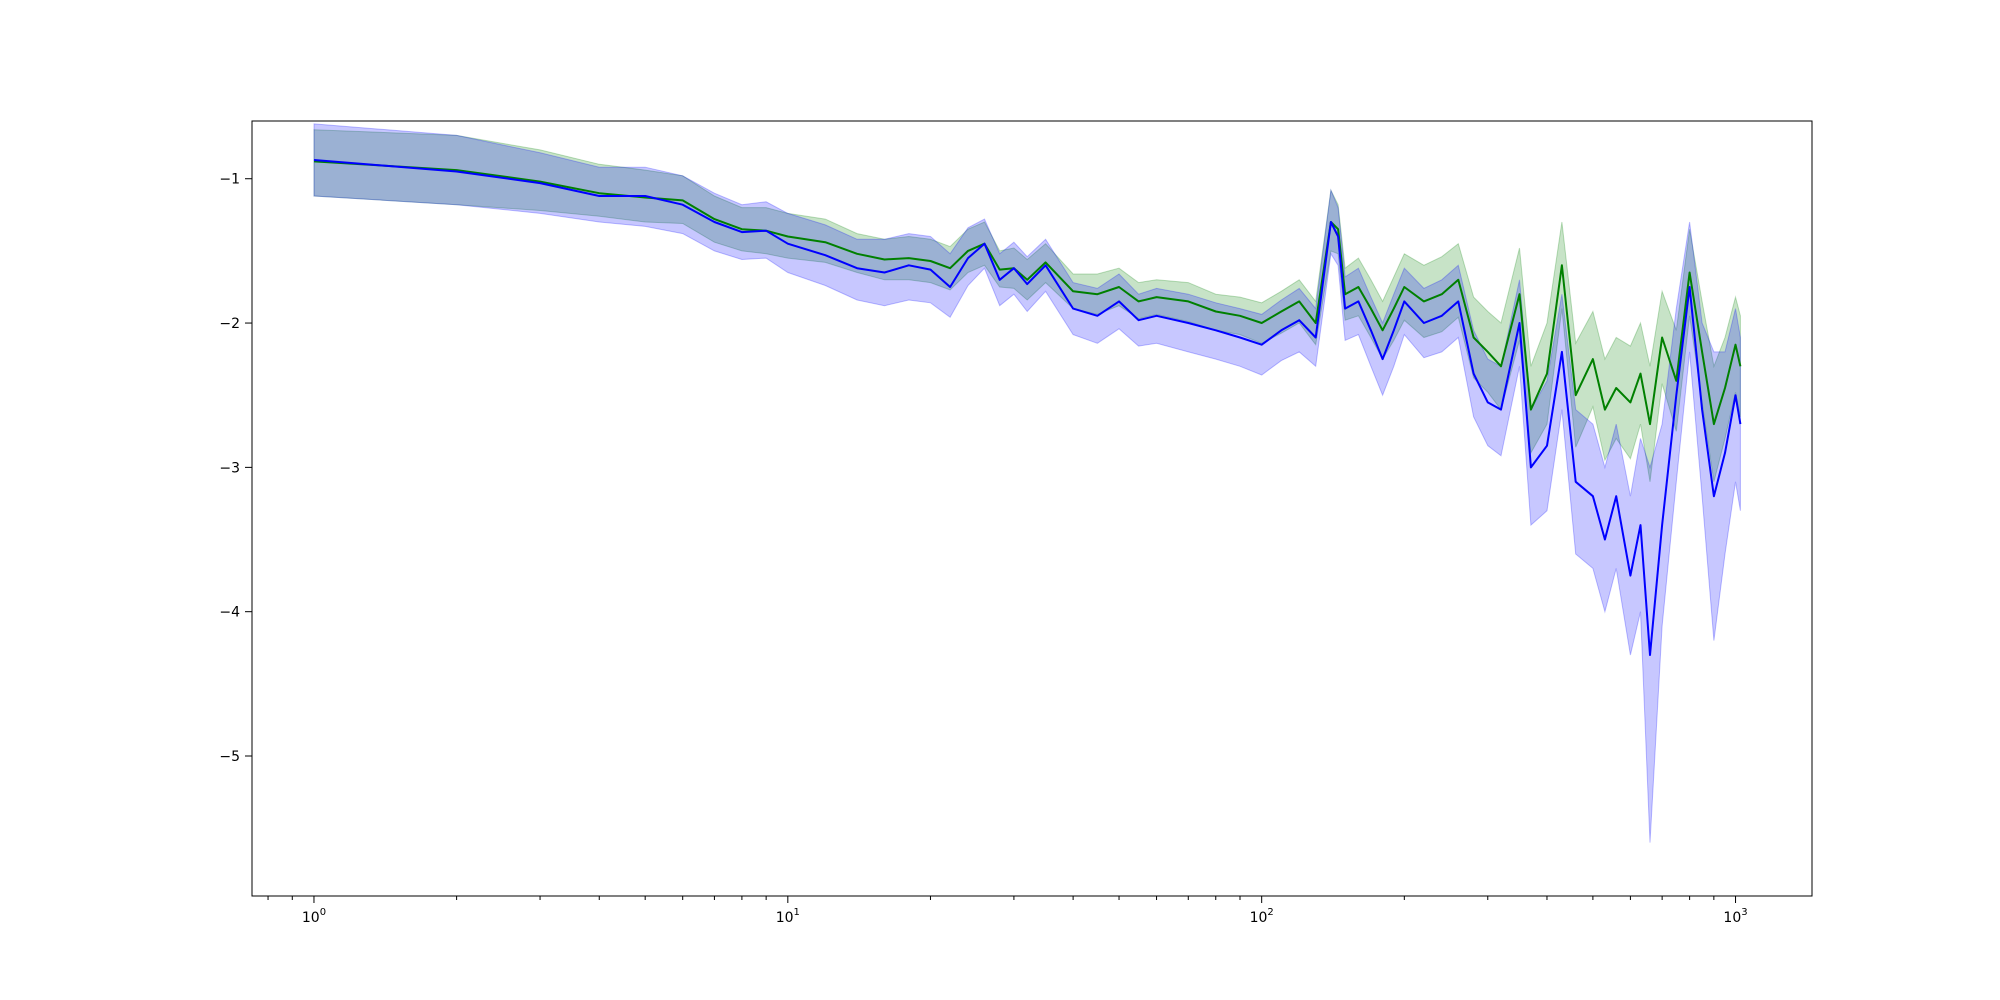  What do you see at coordinates (229, 468) in the screenshot?
I see `y-tick-label: −3` at bounding box center [229, 468].